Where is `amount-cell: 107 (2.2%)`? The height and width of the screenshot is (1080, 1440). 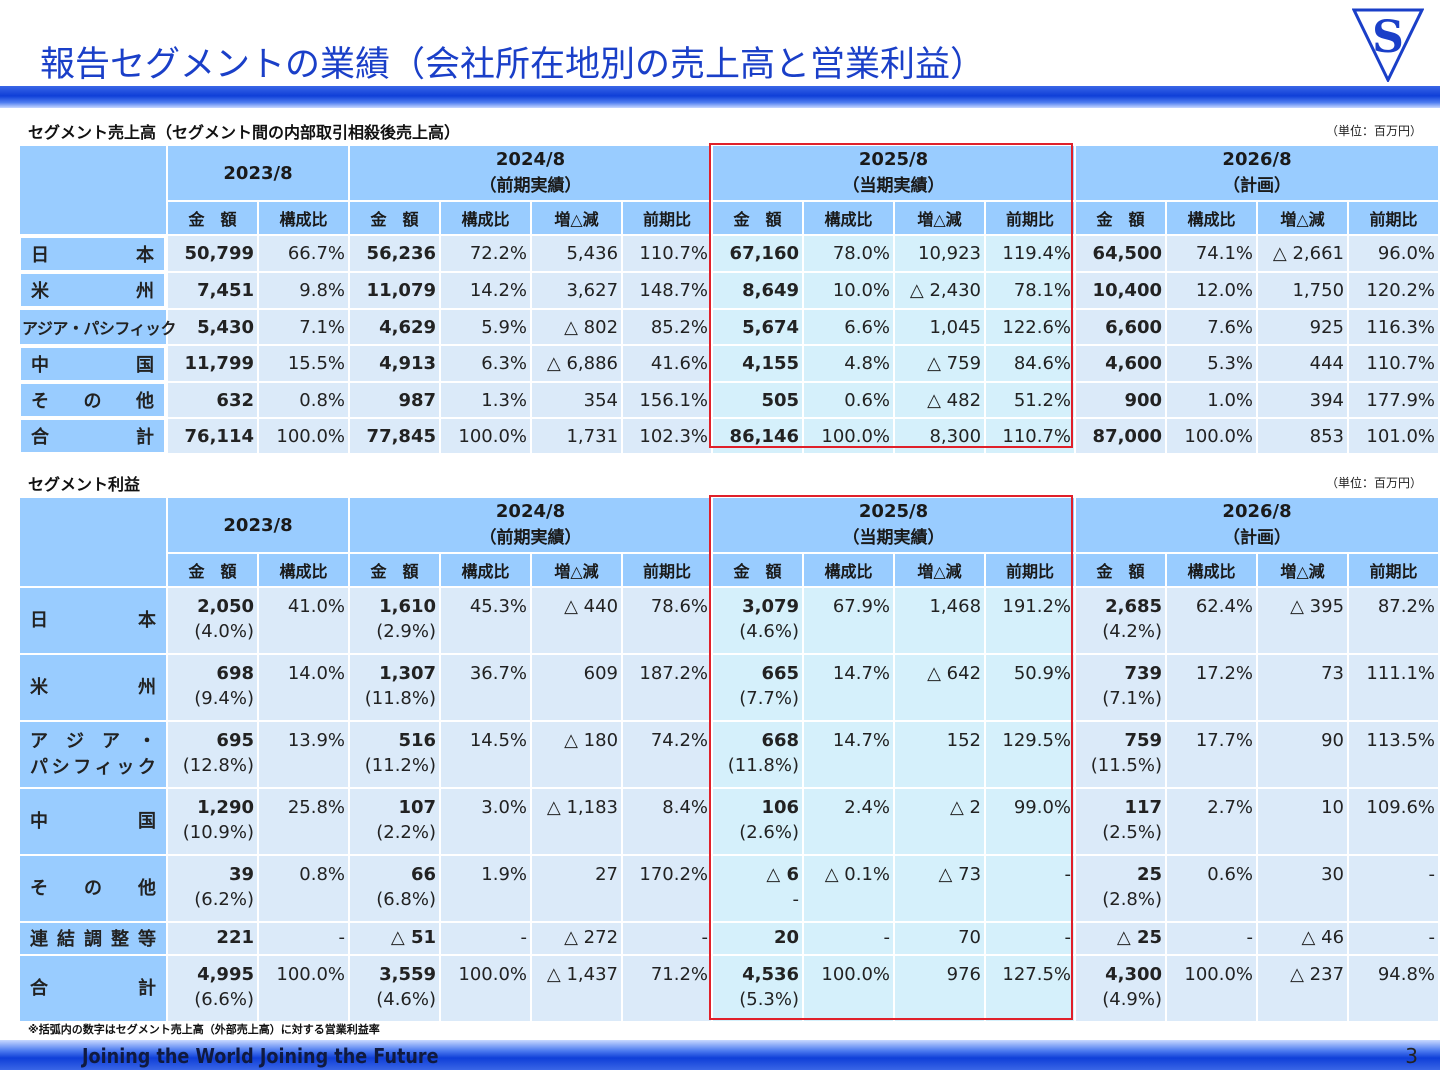
amount-cell: 107 (2.2%) is located at coordinates (395, 821).